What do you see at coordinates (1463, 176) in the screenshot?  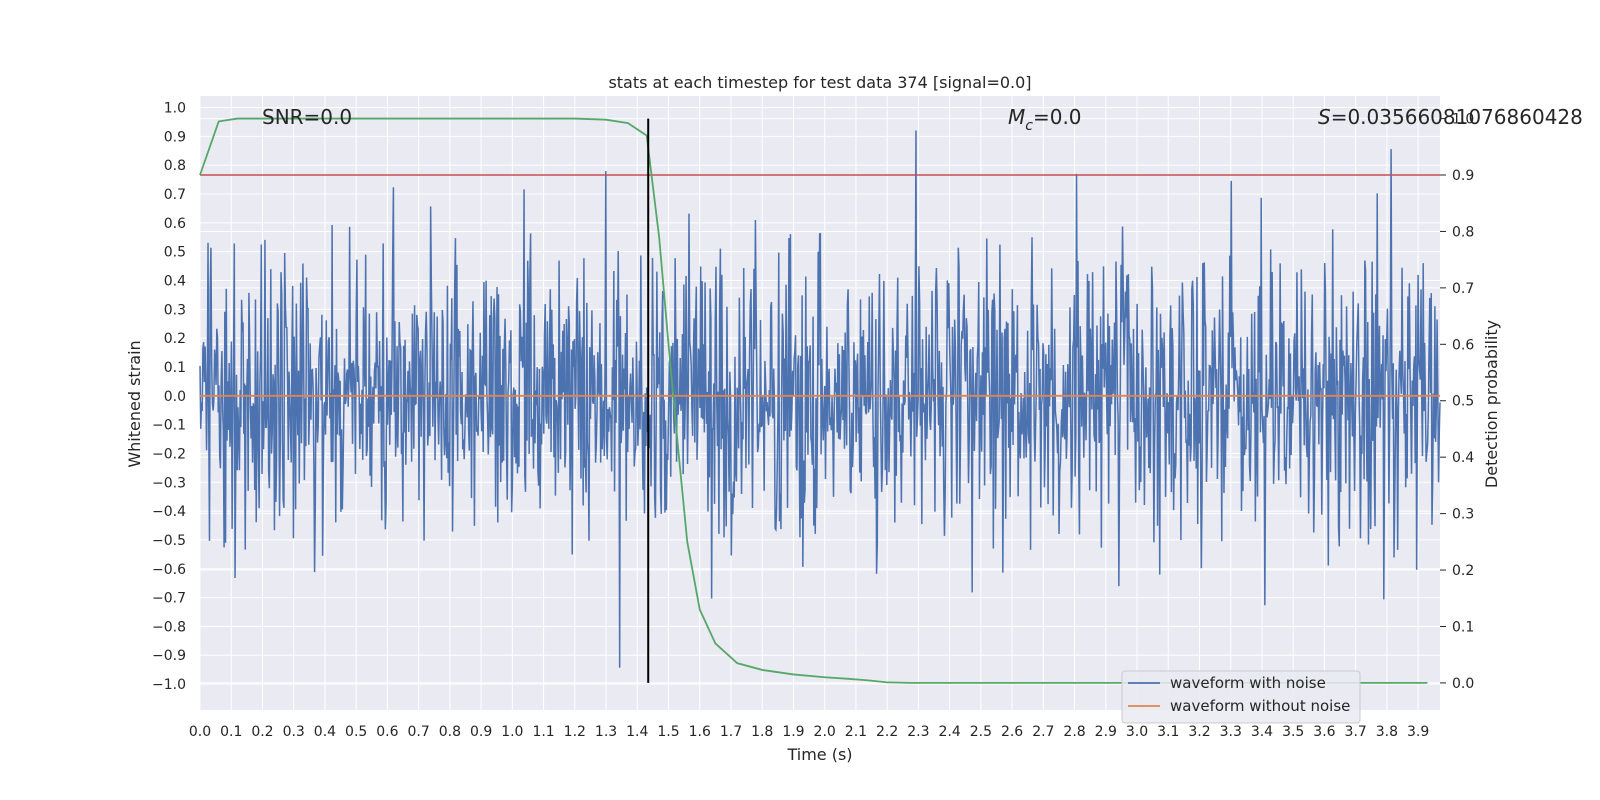 I see `y2-tick-label: 0.9` at bounding box center [1463, 176].